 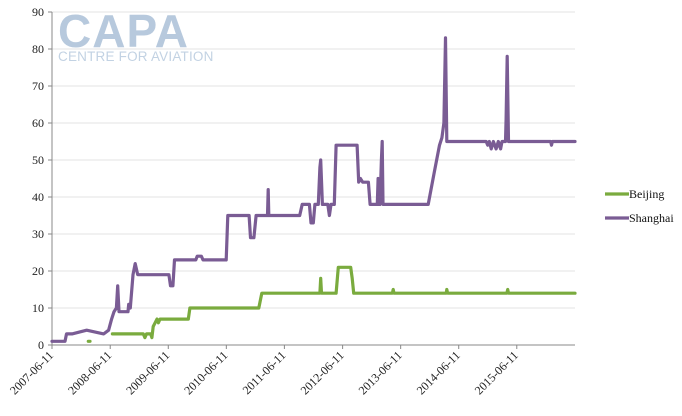 What do you see at coordinates (38, 49) in the screenshot?
I see `y-tick-label-80: 80` at bounding box center [38, 49].